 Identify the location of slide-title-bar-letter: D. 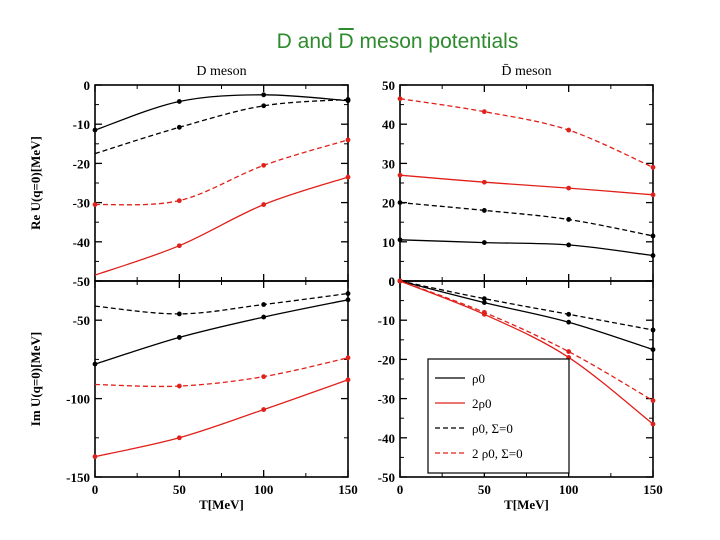
(346, 41).